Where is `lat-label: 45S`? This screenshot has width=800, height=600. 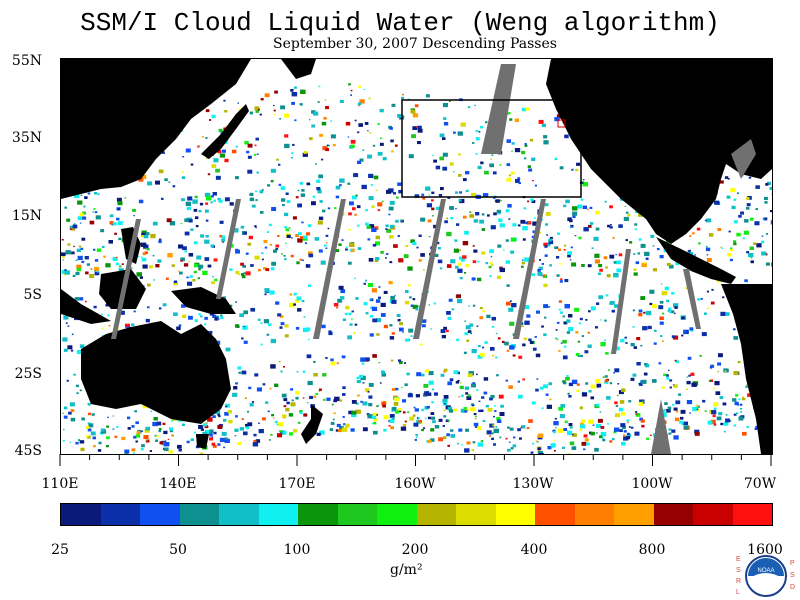 lat-label: 45S is located at coordinates (28, 451).